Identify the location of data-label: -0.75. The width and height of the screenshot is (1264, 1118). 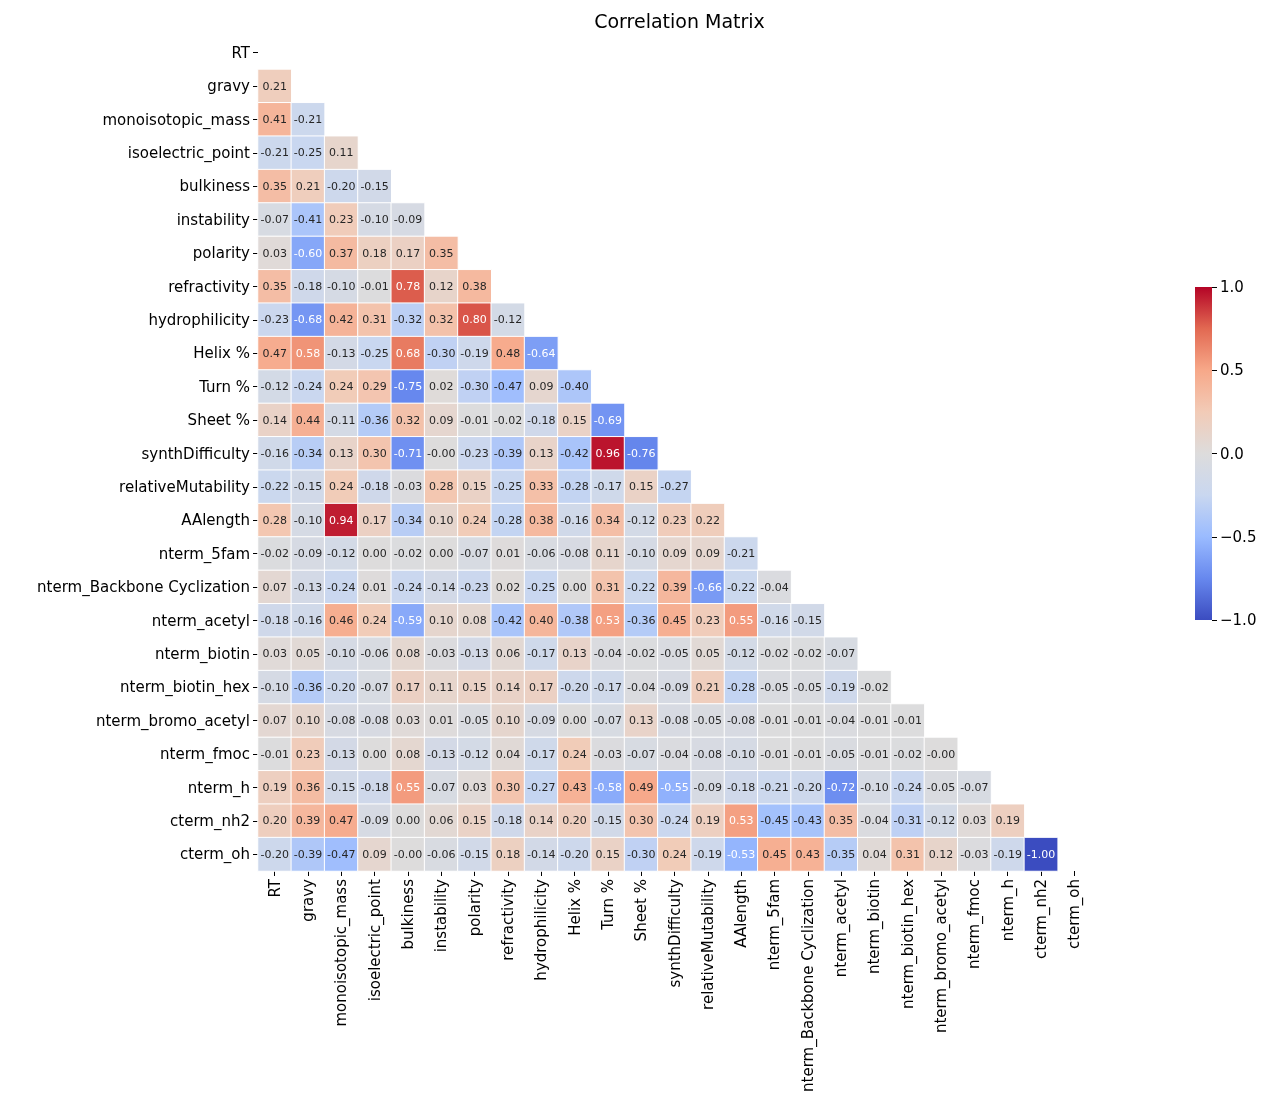
(408, 387).